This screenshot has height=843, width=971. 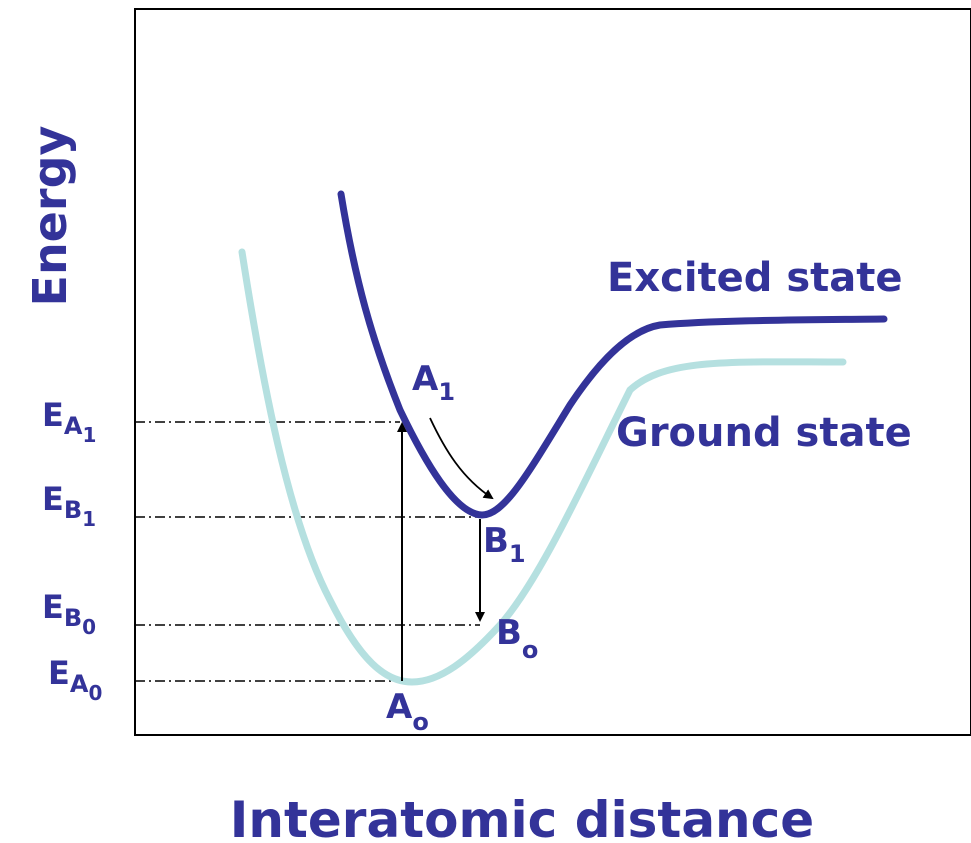 I want to click on energy-eb1-sub: B, so click(x=73, y=510).